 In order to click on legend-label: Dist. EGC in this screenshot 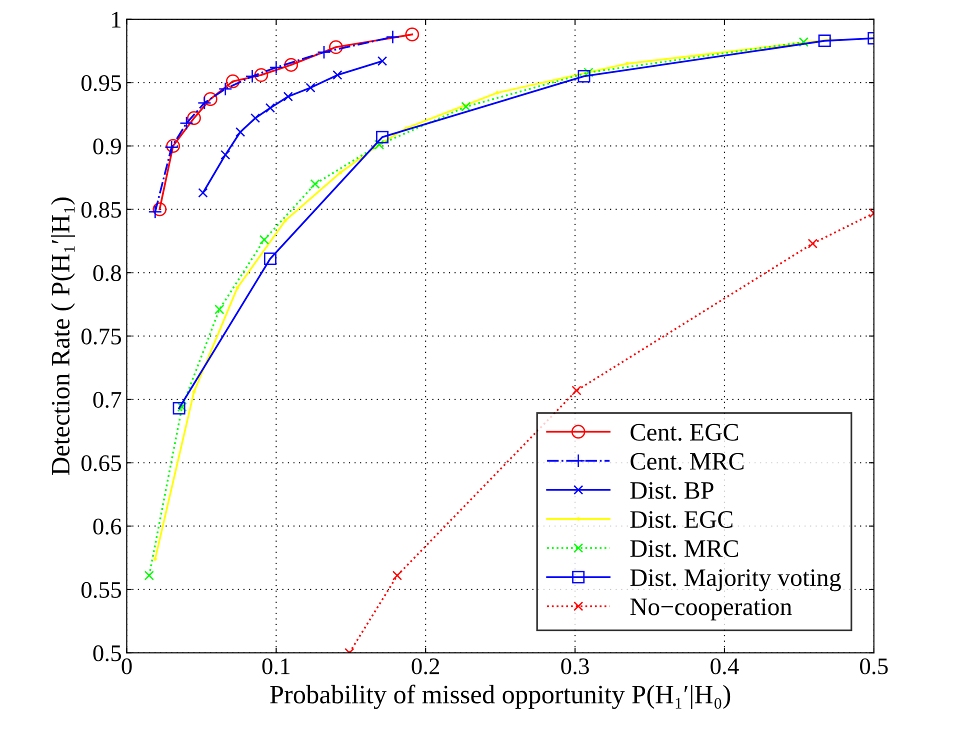, I will do `click(681, 519)`.